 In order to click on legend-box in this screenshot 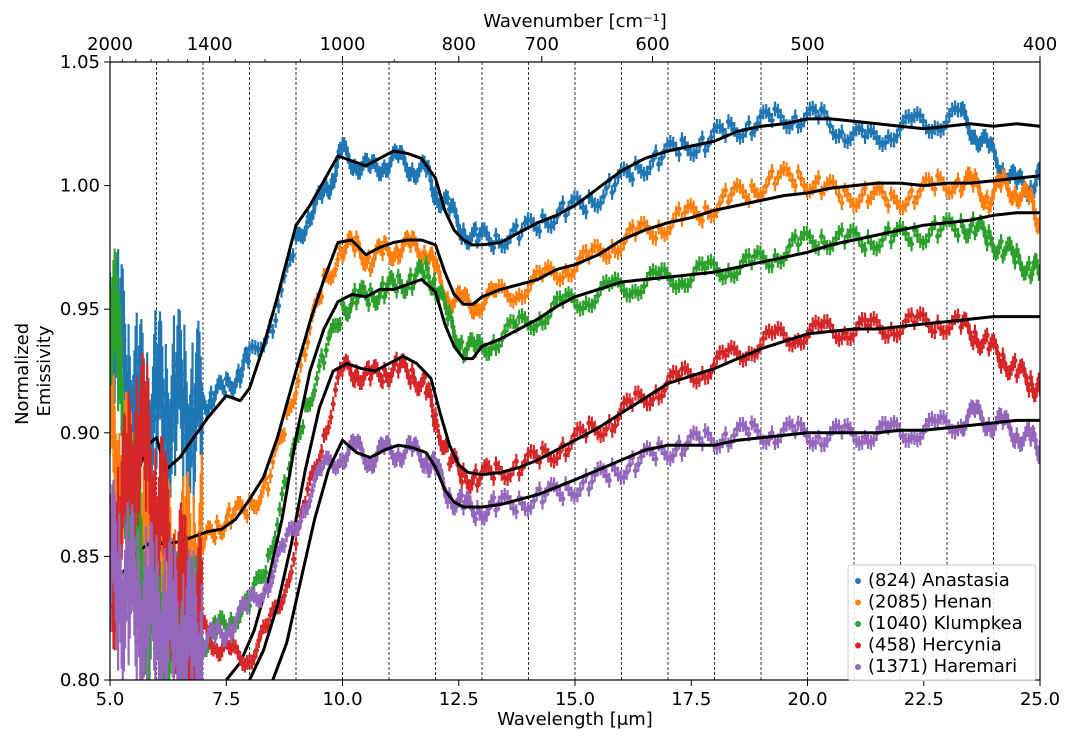, I will do `click(942, 622)`.